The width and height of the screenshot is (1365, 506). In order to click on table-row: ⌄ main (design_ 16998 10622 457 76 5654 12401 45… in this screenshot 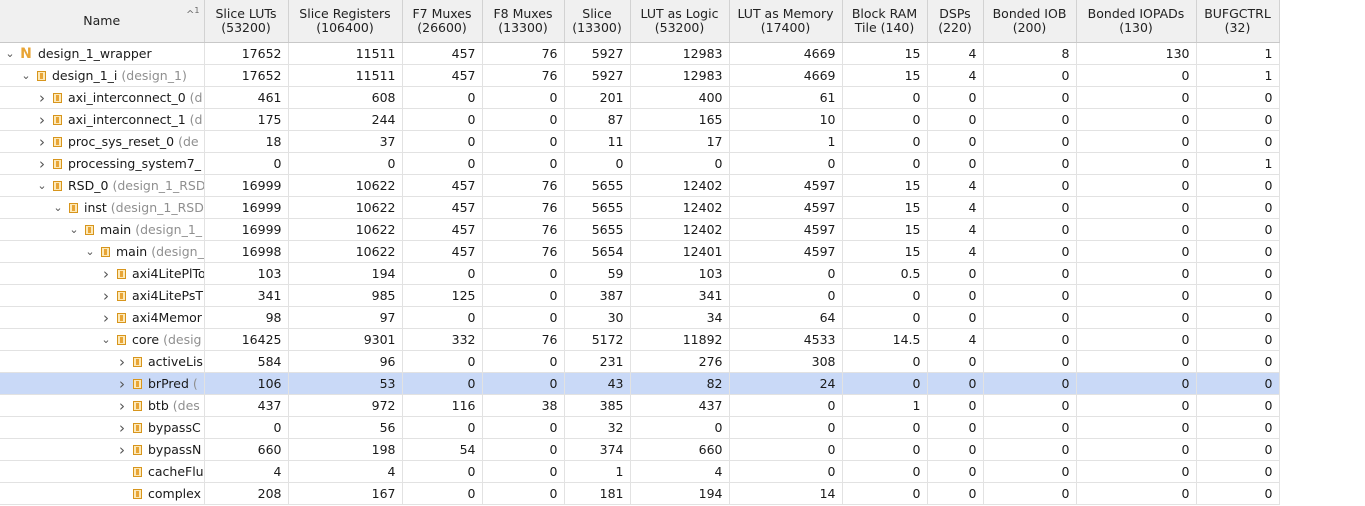, I will do `click(640, 251)`.